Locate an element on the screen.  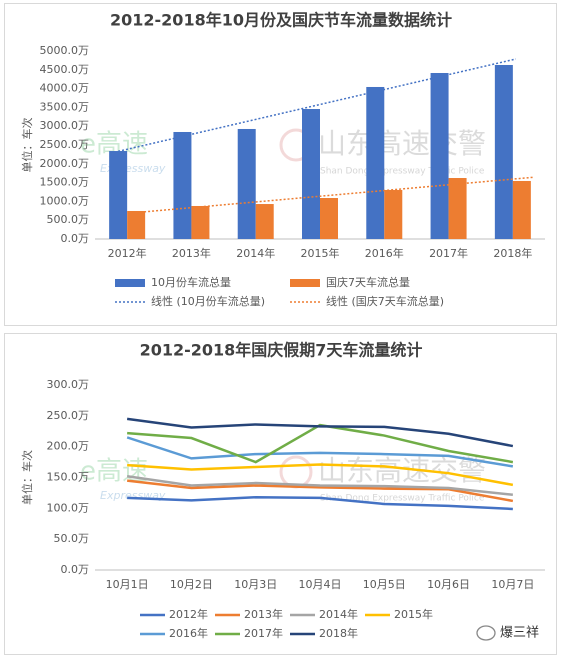
wechat-icon is located at coordinates (486, 633).